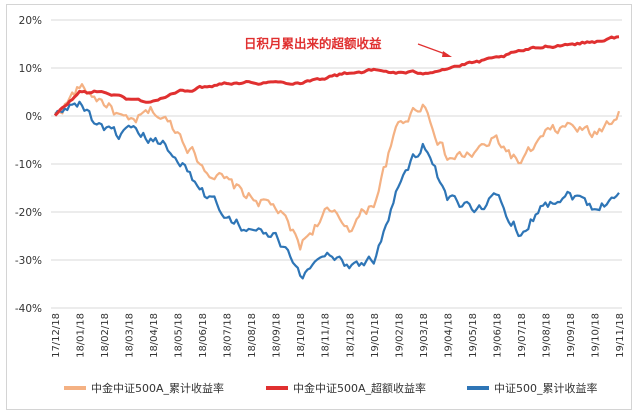 The image size is (640, 416). I want to click on x-tick-label: 18/04/18, so click(154, 335).